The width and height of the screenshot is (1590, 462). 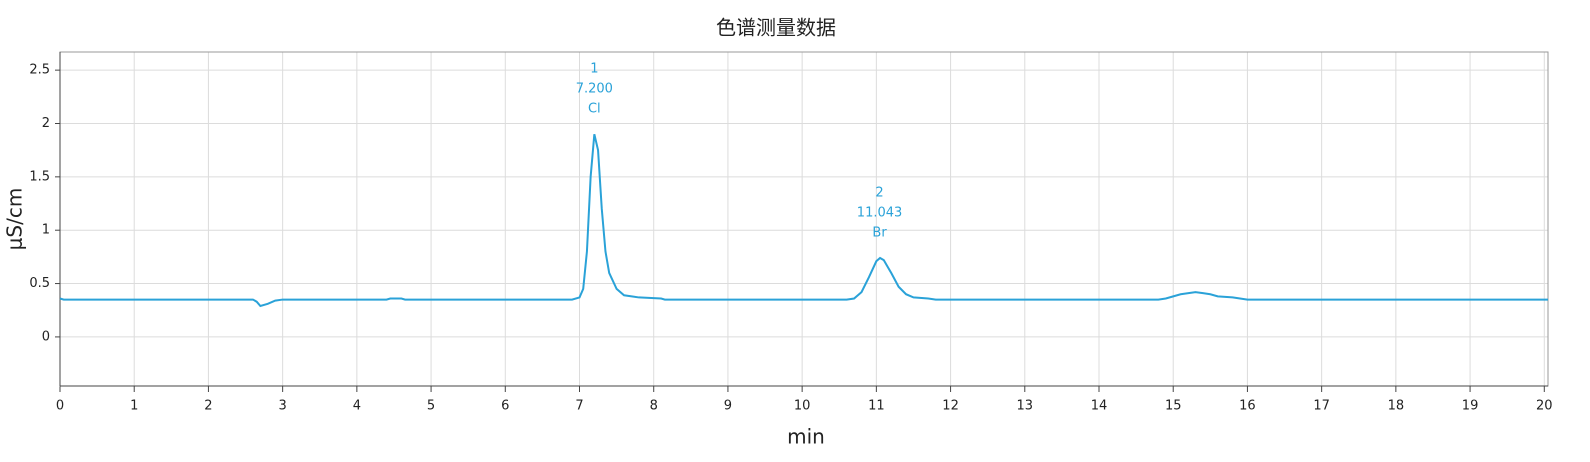 What do you see at coordinates (1321, 406) in the screenshot?
I see `x-tick-label: 17` at bounding box center [1321, 406].